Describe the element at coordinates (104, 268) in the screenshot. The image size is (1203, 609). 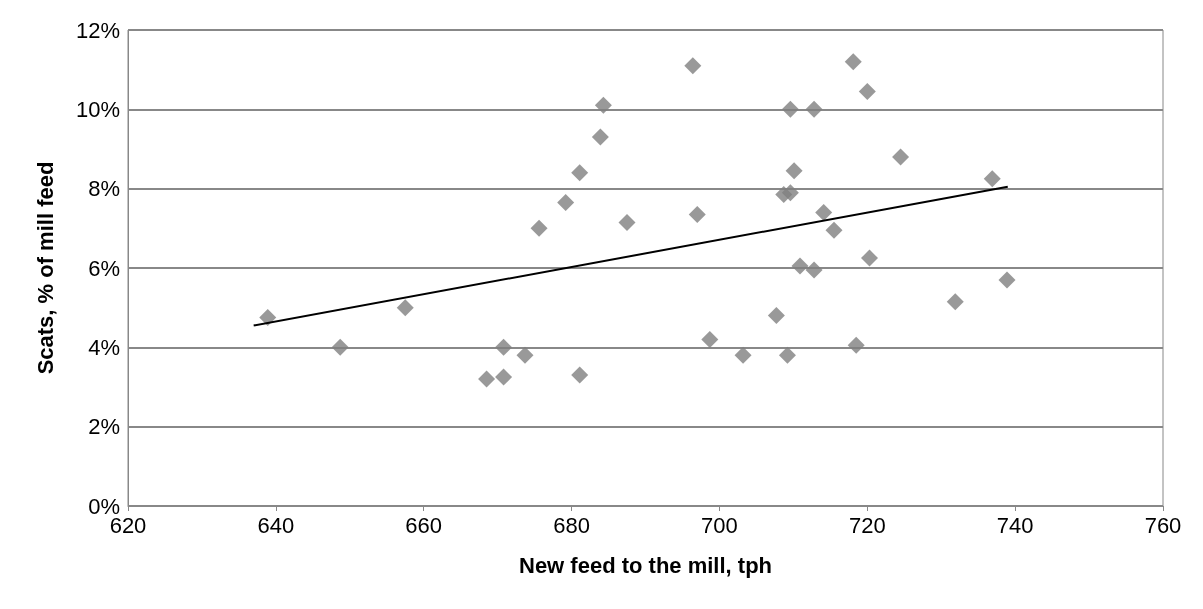
I see `y-tick-label: 6%` at that location.